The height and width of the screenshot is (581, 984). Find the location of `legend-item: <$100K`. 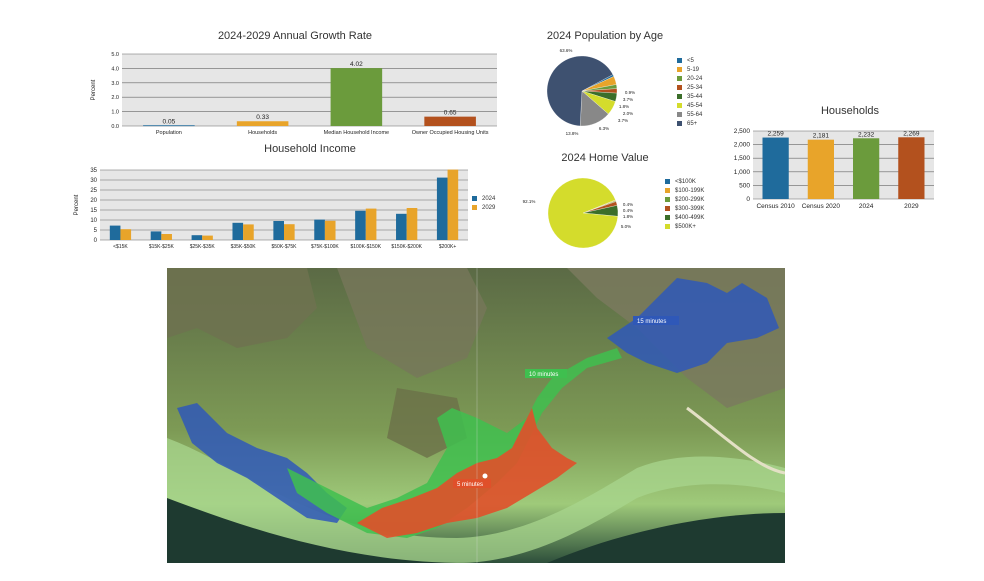

legend-item: <$100K is located at coordinates (684, 181).